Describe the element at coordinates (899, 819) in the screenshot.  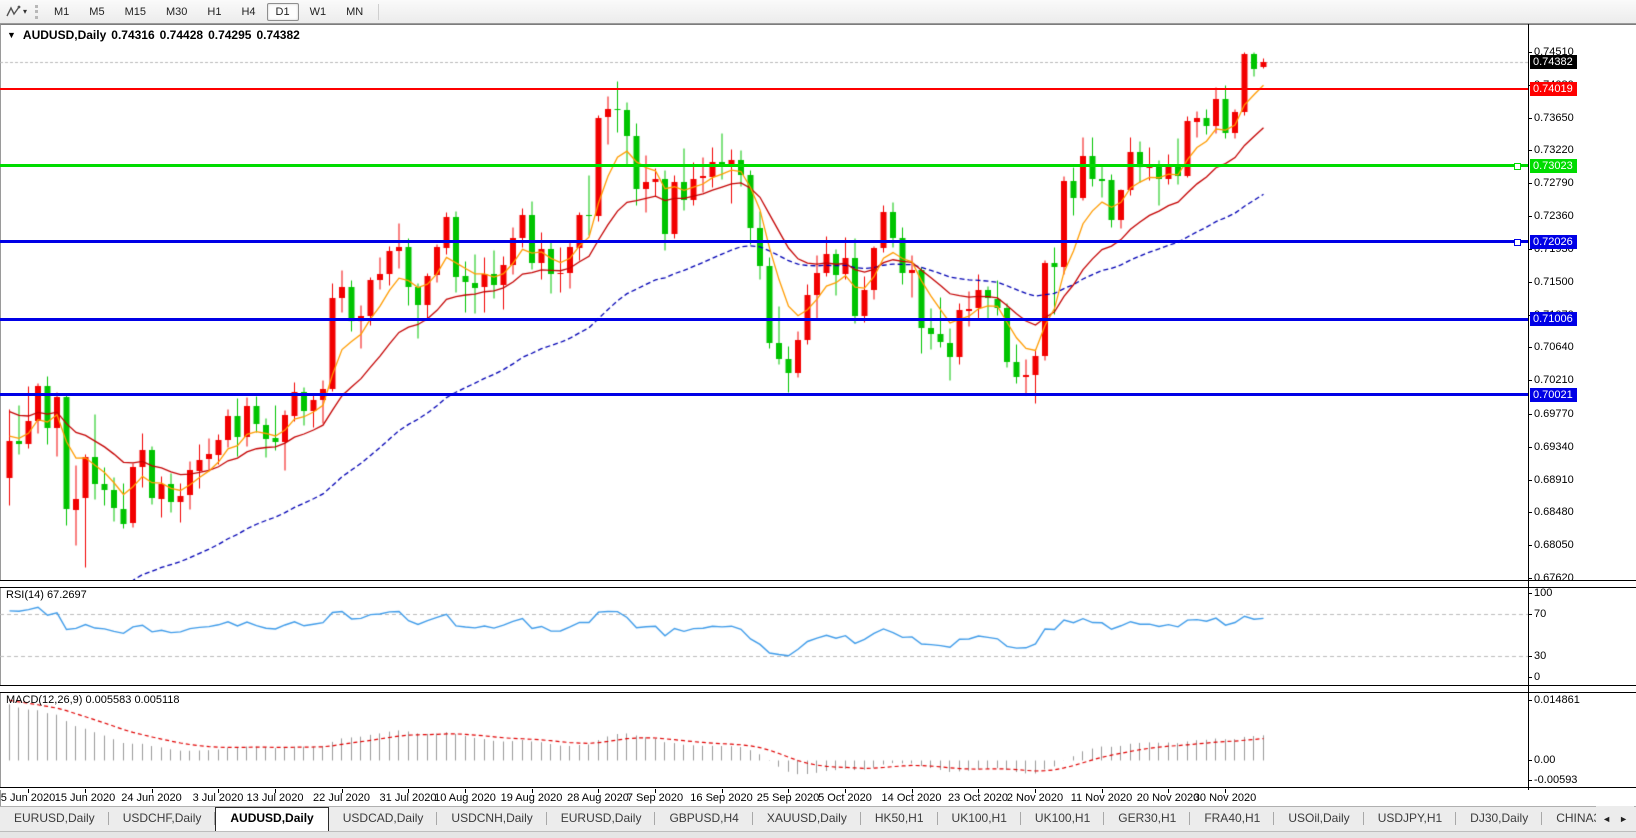
I see `tab-hk50-h1: HK50,H1` at that location.